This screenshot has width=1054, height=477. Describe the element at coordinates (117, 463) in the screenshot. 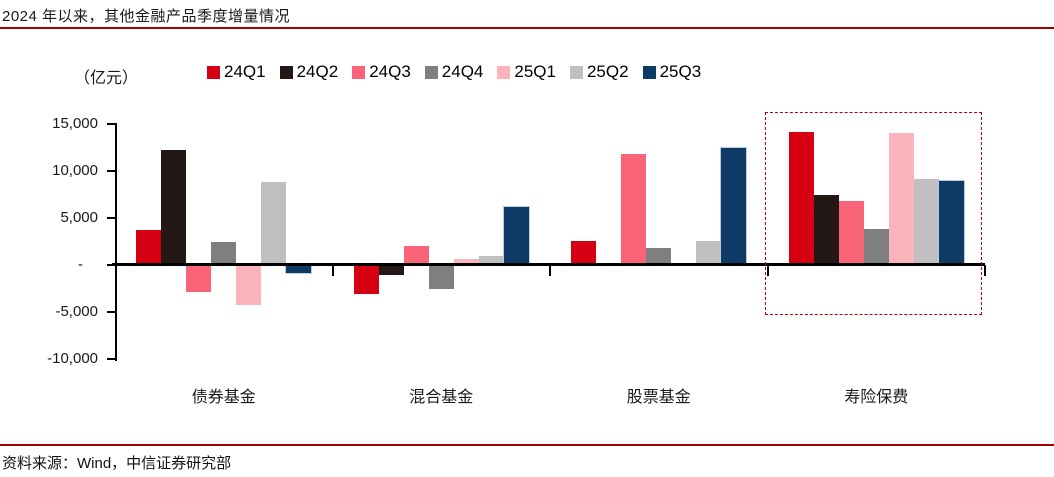

I see `source-note: 资料来源：Wind，中信证券研究部` at that location.